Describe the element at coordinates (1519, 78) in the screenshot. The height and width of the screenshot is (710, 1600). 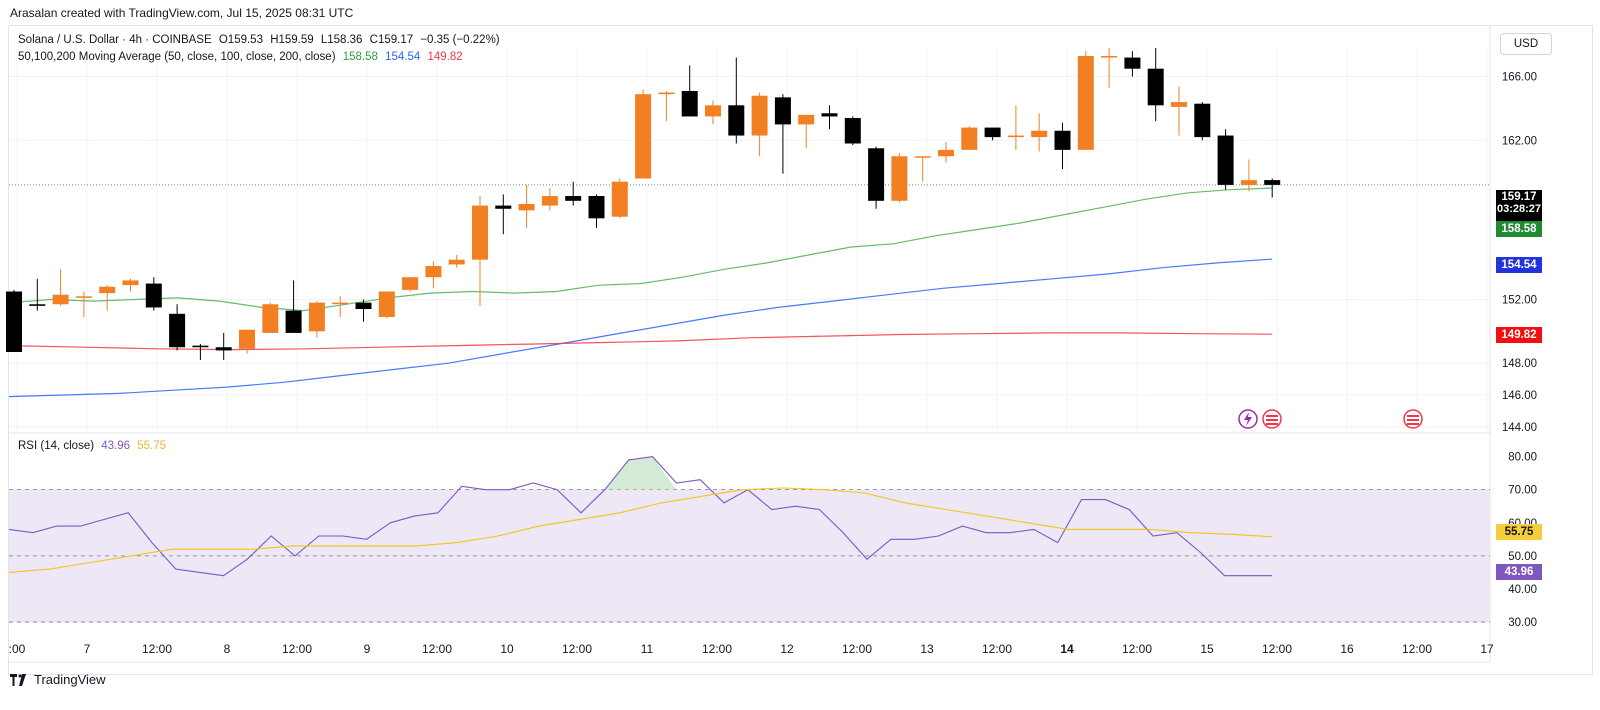
I see `price-axis-tick-label: 166.00` at that location.